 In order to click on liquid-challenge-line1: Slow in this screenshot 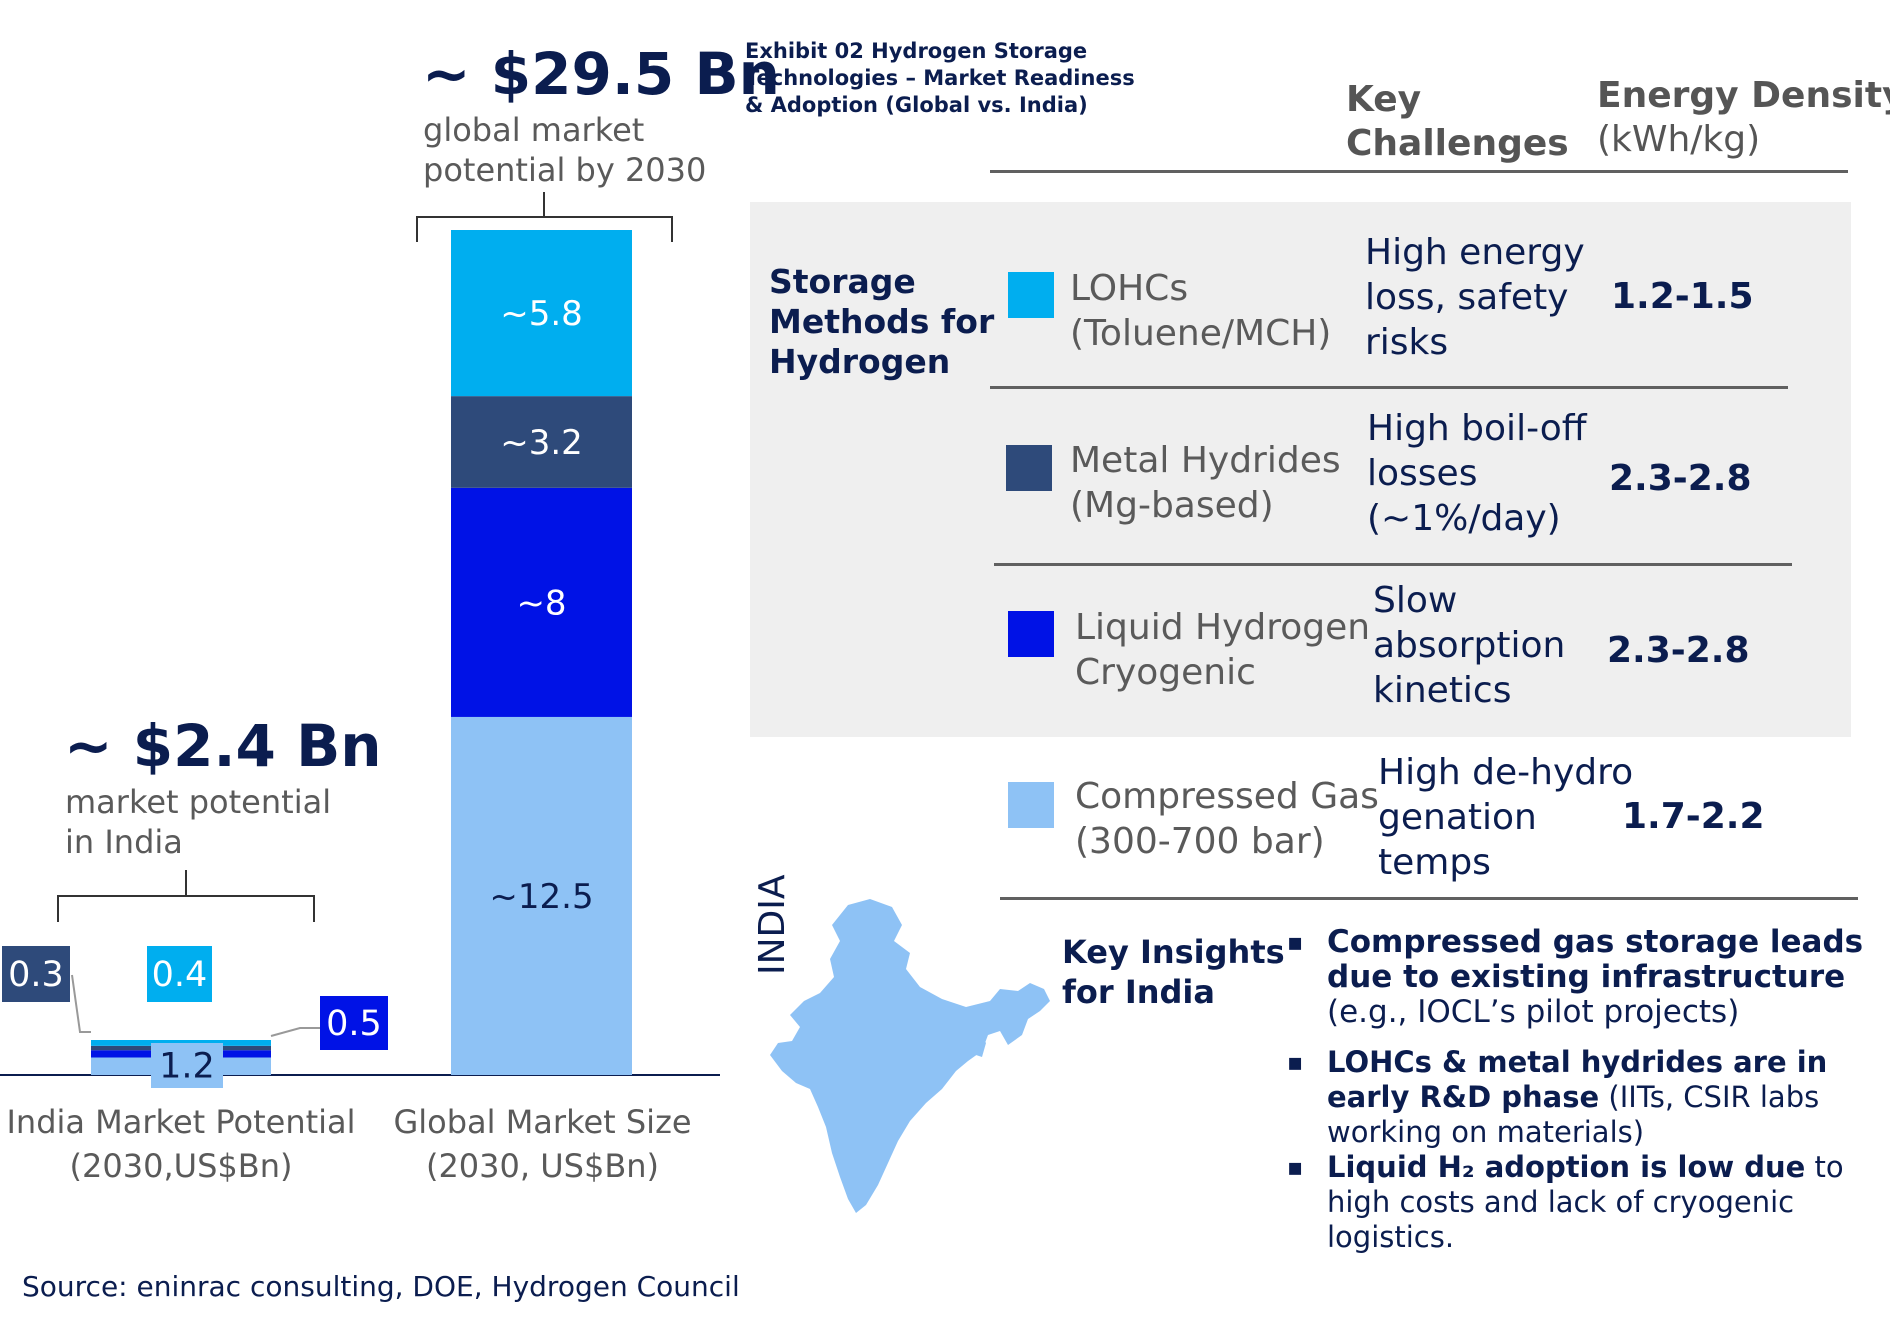, I will do `click(1415, 600)`.